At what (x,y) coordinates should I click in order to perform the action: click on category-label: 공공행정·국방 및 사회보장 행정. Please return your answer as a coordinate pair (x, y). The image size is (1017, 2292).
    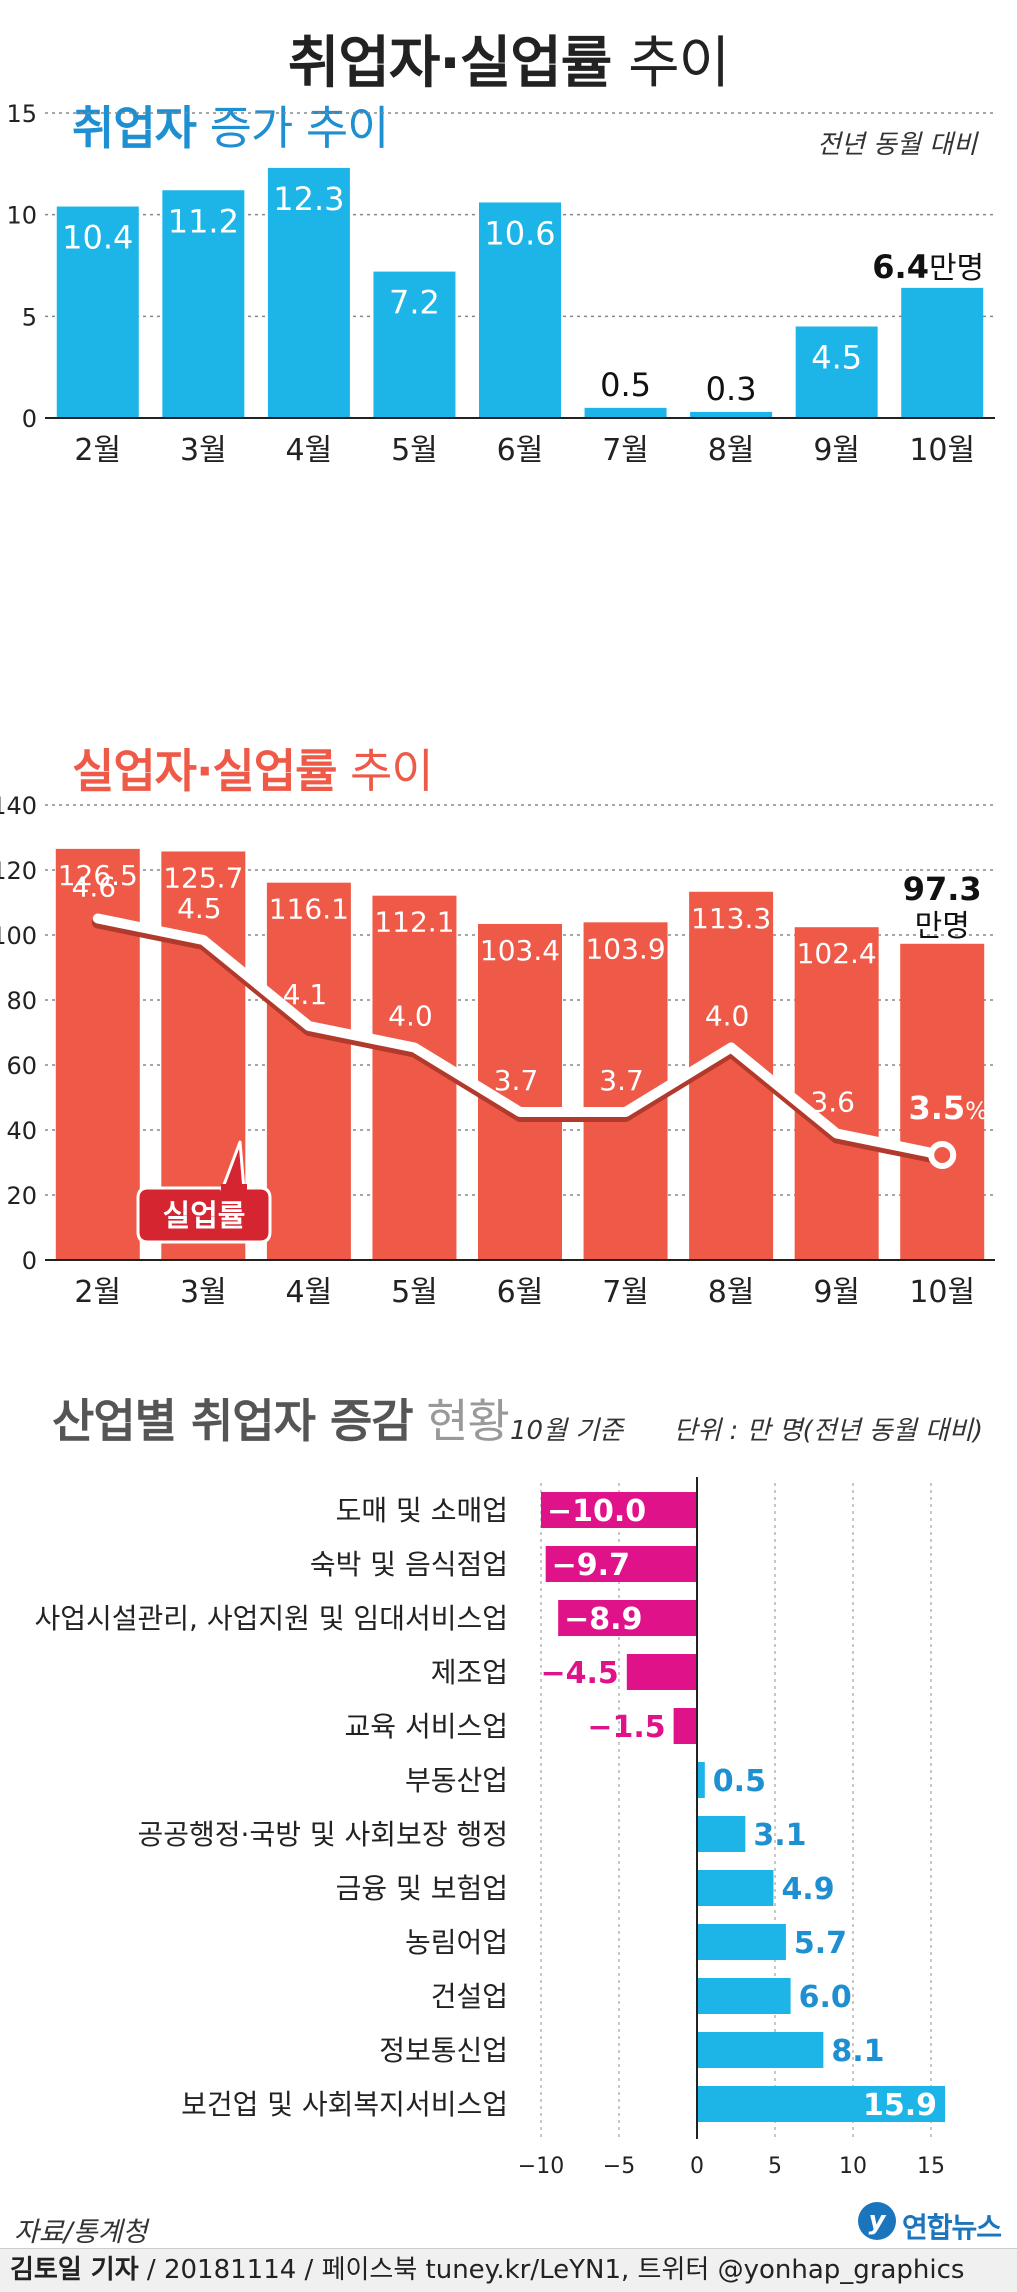
    Looking at the image, I should click on (323, 1834).